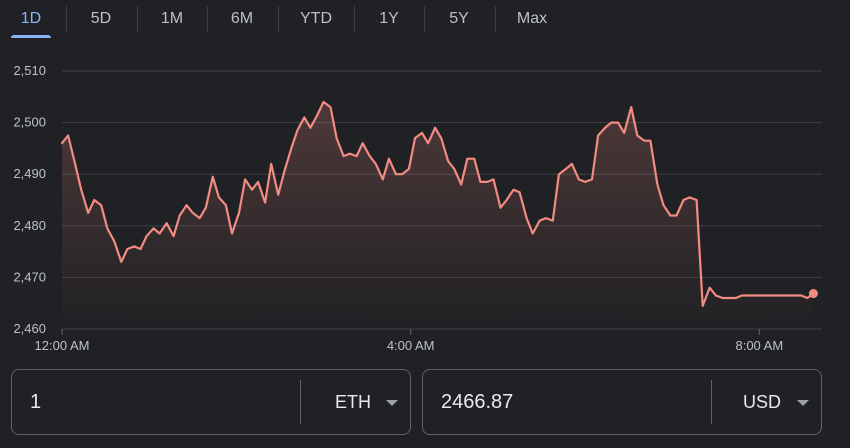  What do you see at coordinates (62, 345) in the screenshot?
I see `x-tick-label: 12:00 AM` at bounding box center [62, 345].